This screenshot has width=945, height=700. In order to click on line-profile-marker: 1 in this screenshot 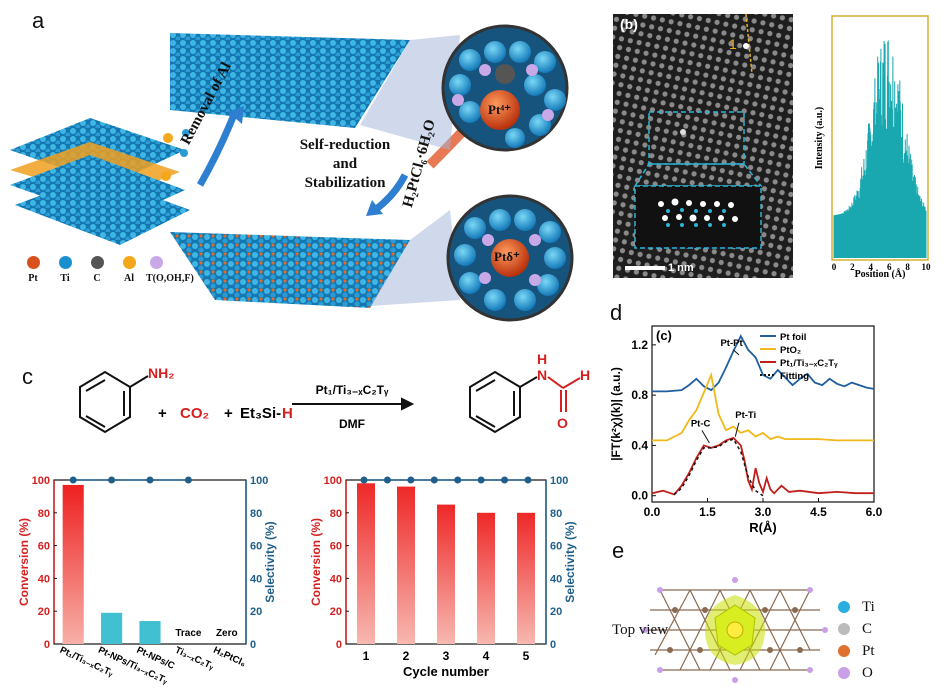, I will do `click(733, 44)`.